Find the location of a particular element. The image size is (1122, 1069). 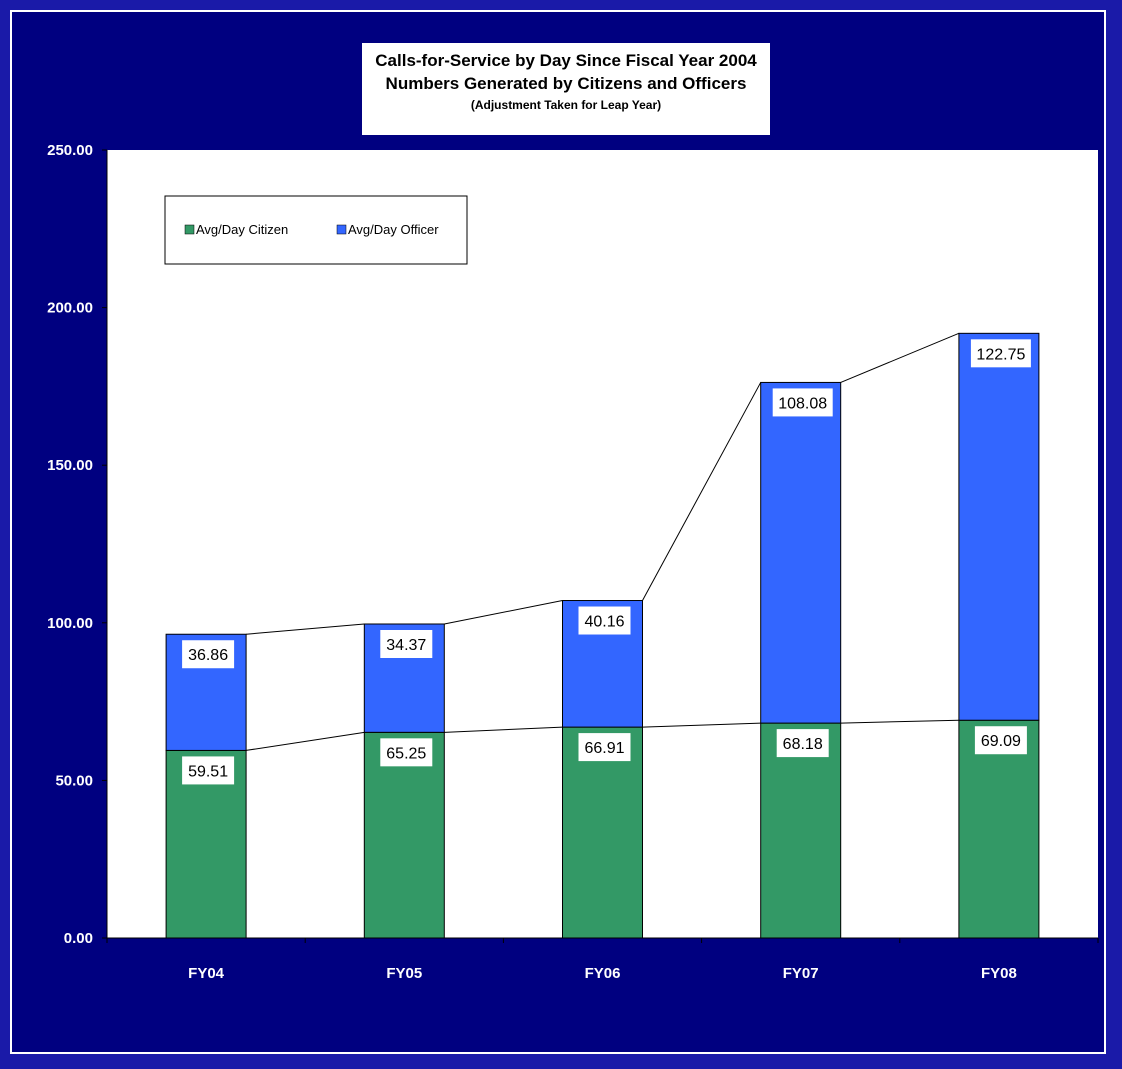

data-label-officer-fy08-text: 122.75 is located at coordinates (1000, 354).